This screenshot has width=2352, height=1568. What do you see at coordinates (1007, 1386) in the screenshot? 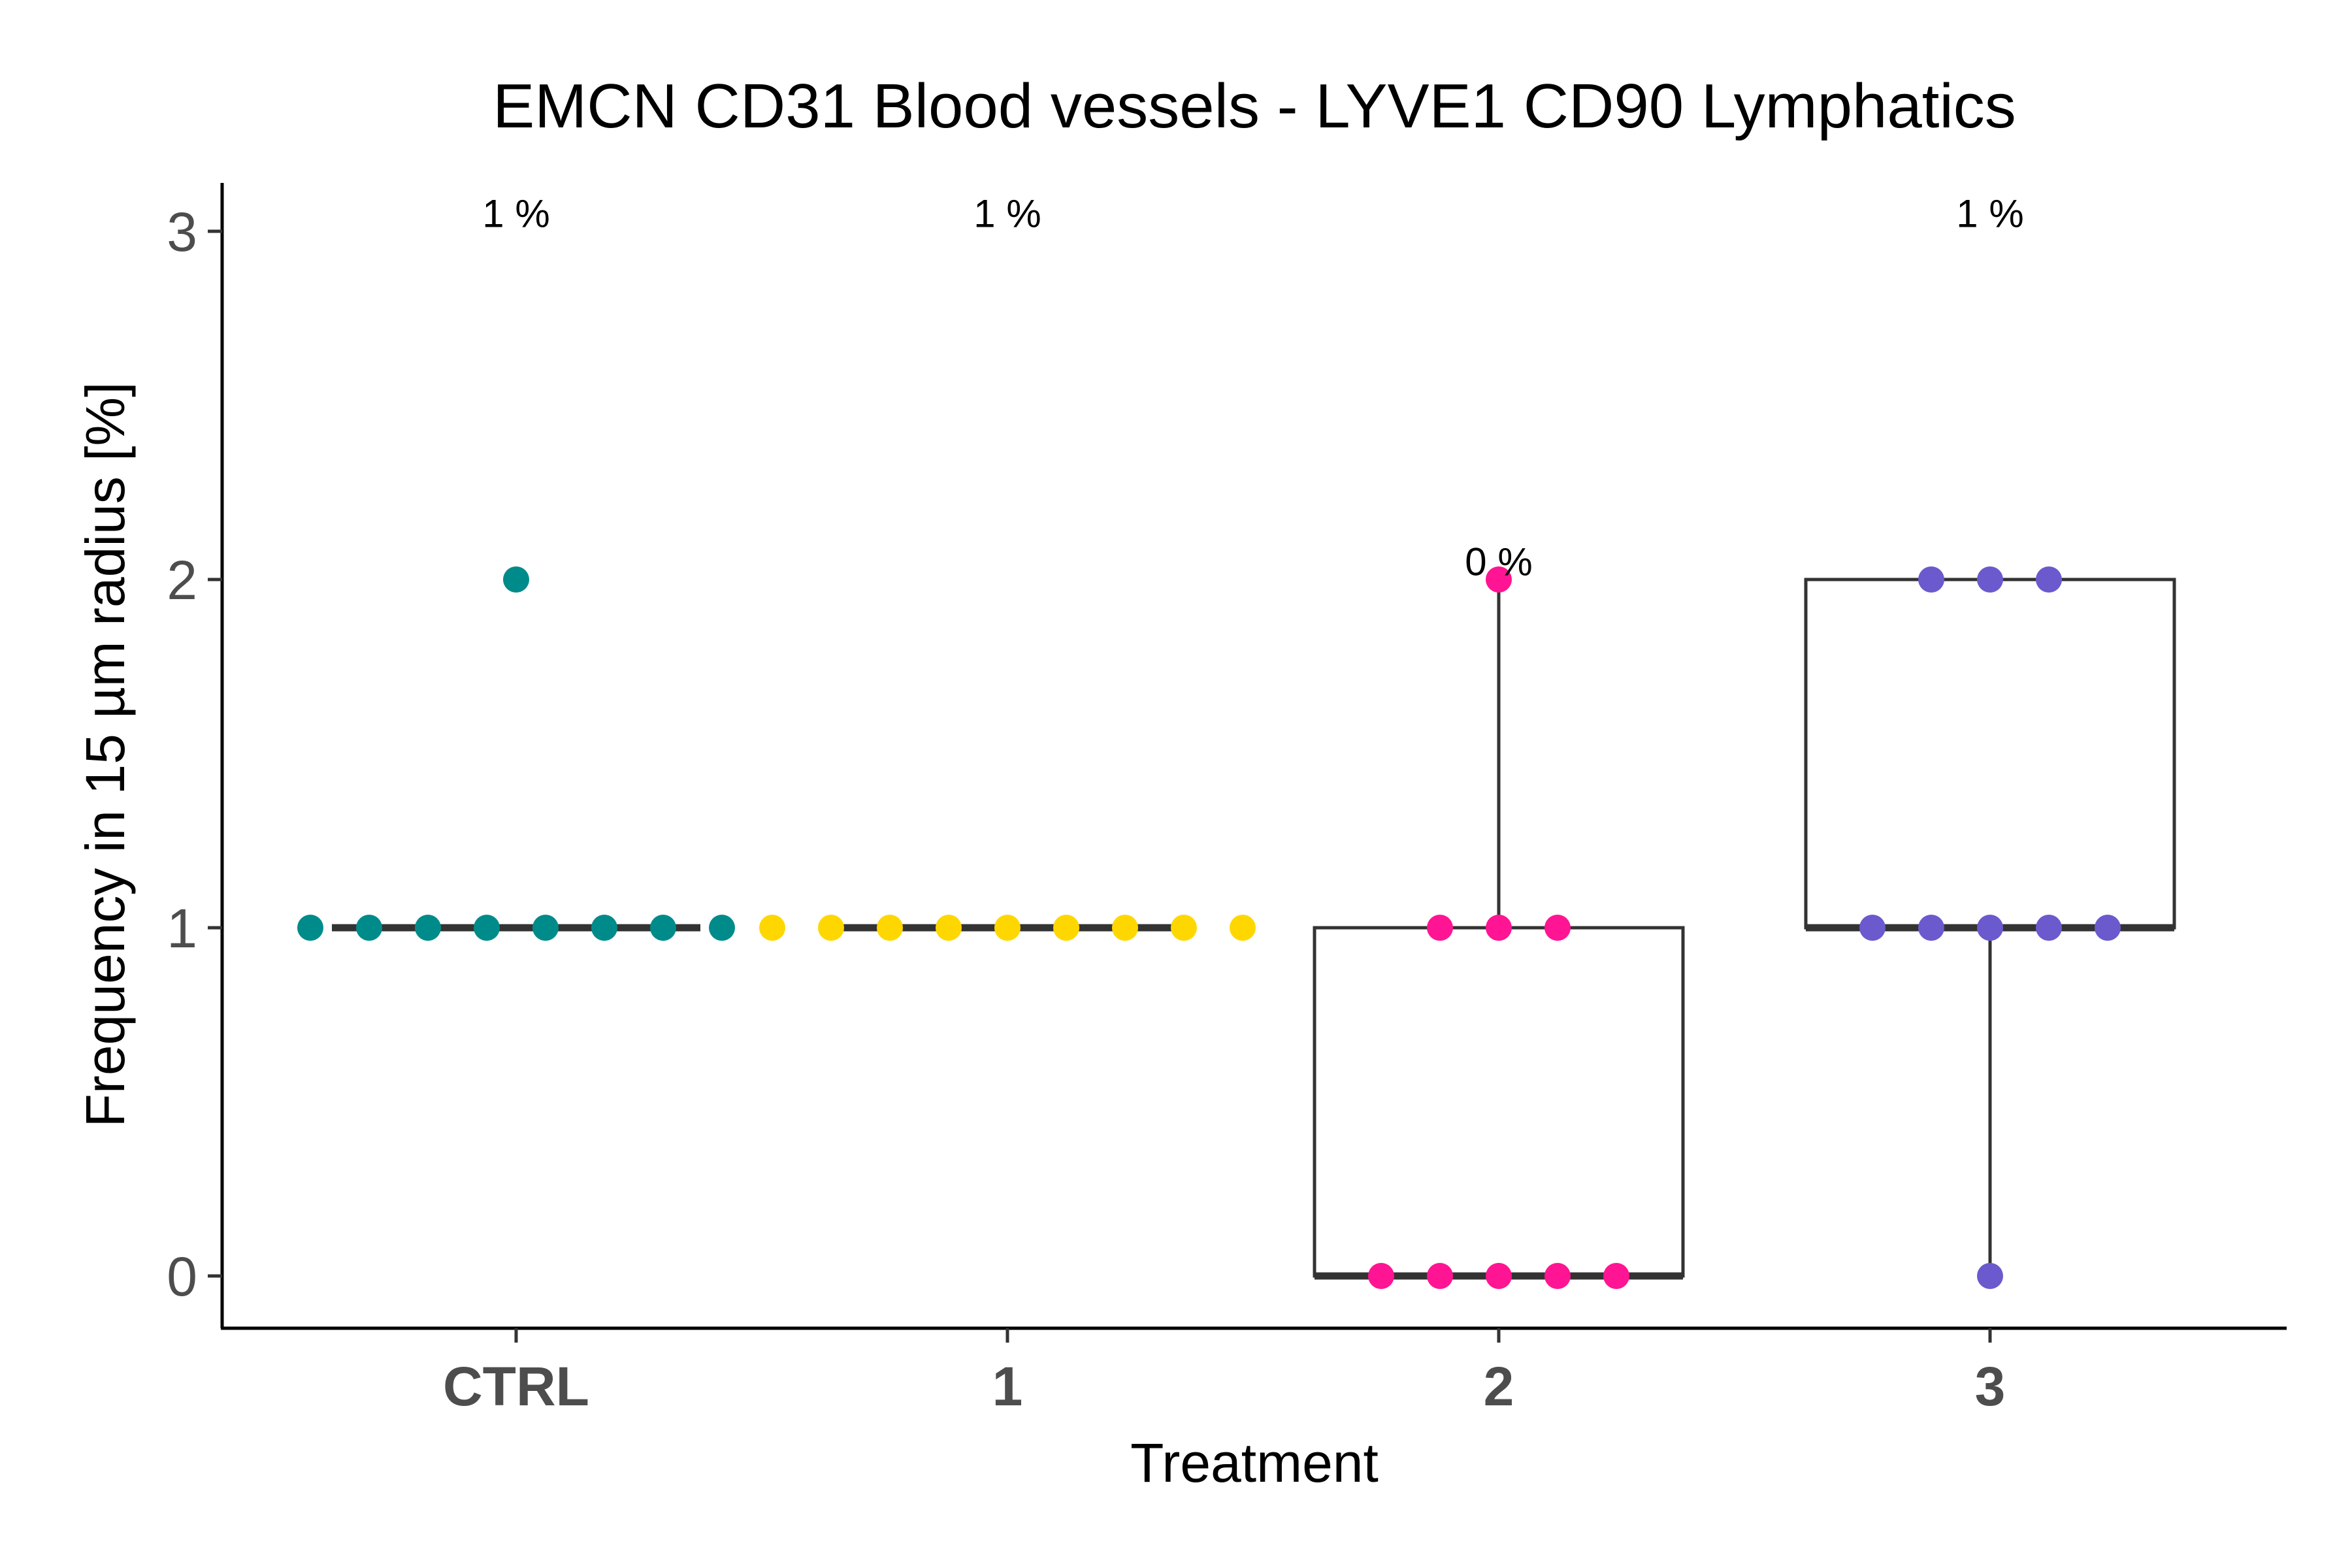
I see `x-tick-label: 1` at bounding box center [1007, 1386].